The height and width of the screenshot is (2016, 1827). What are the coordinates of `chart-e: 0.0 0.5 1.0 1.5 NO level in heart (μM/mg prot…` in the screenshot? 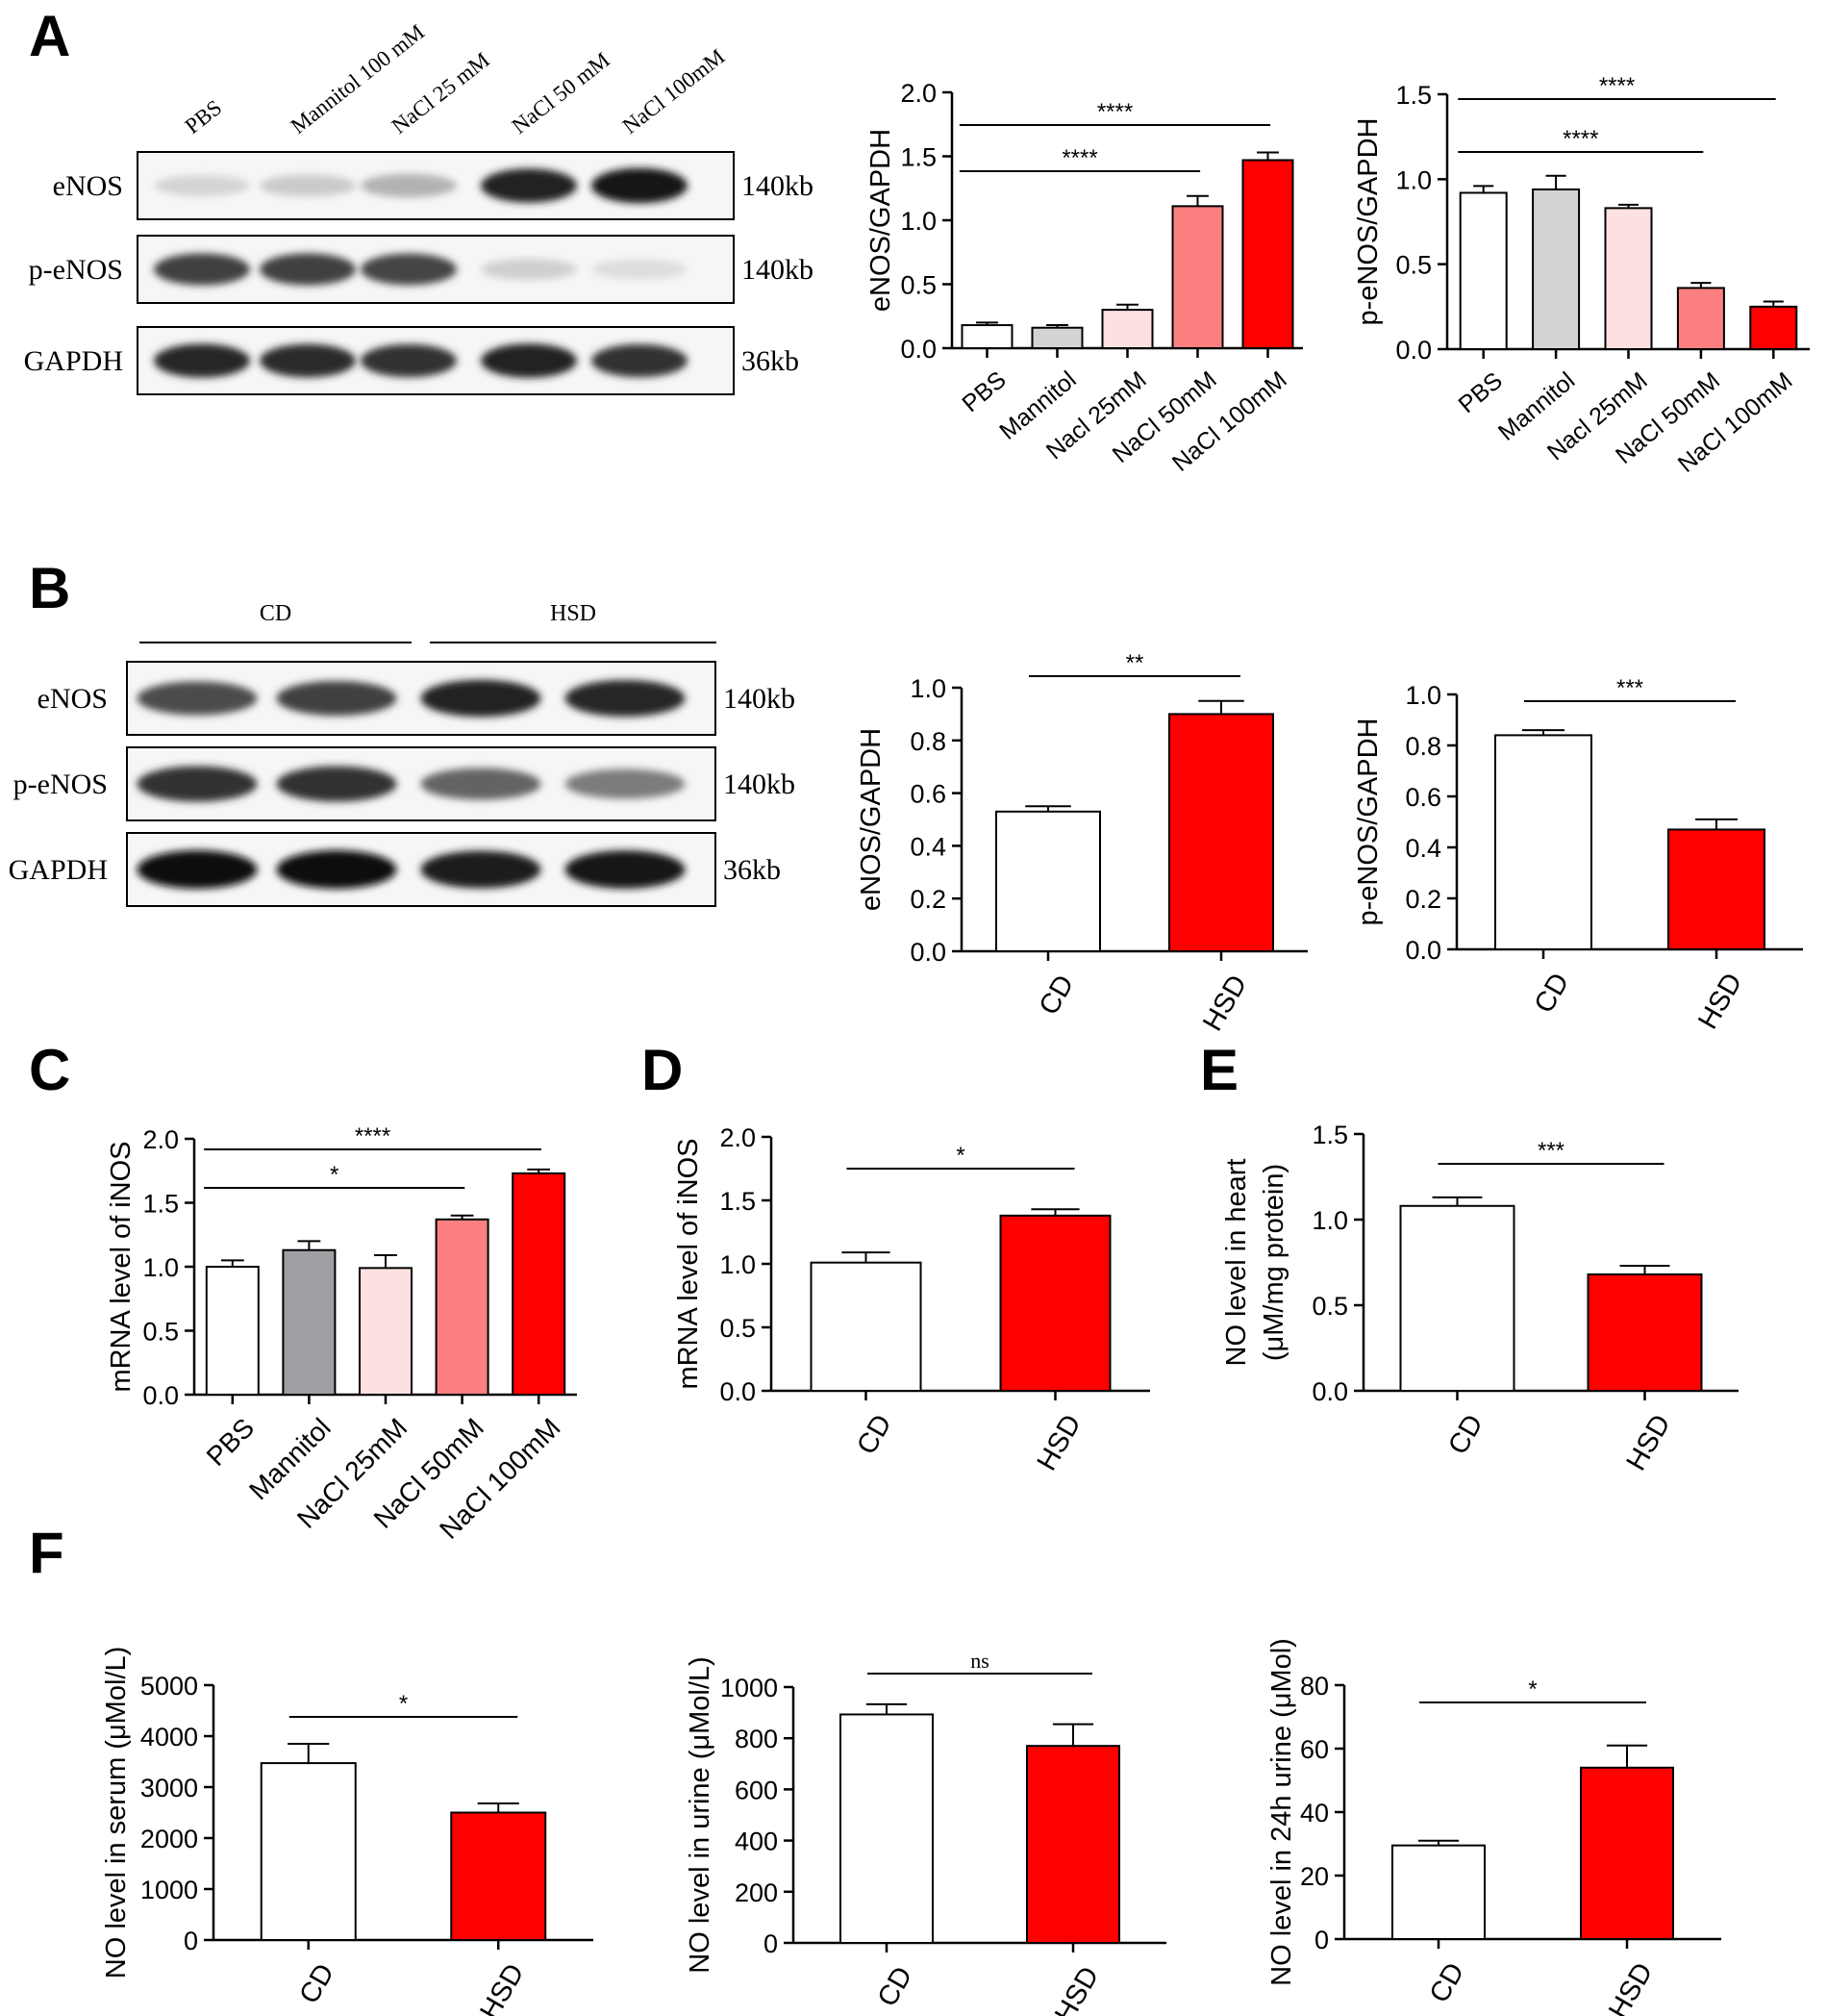 It's located at (1480, 1298).